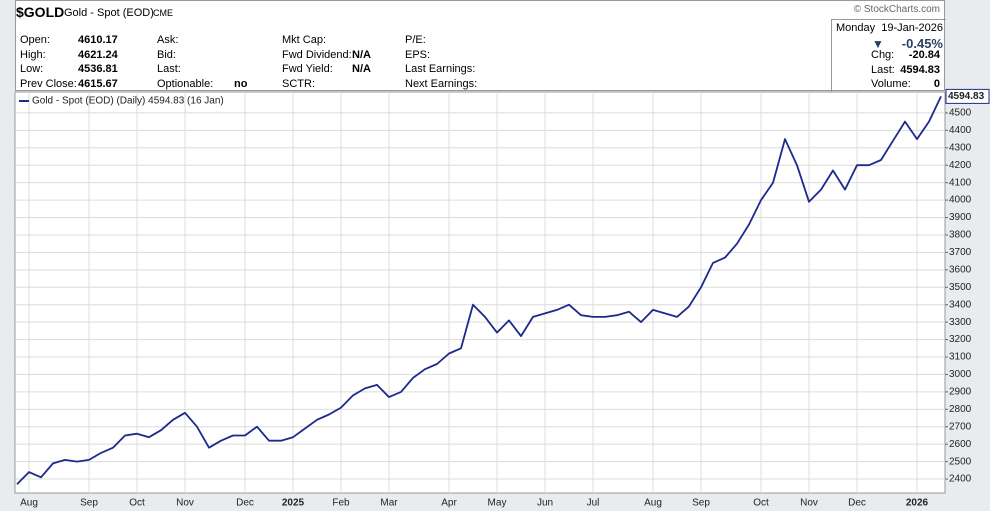 This screenshot has height=511, width=990. Describe the element at coordinates (40, 12) in the screenshot. I see `ticker: $GOLD` at that location.